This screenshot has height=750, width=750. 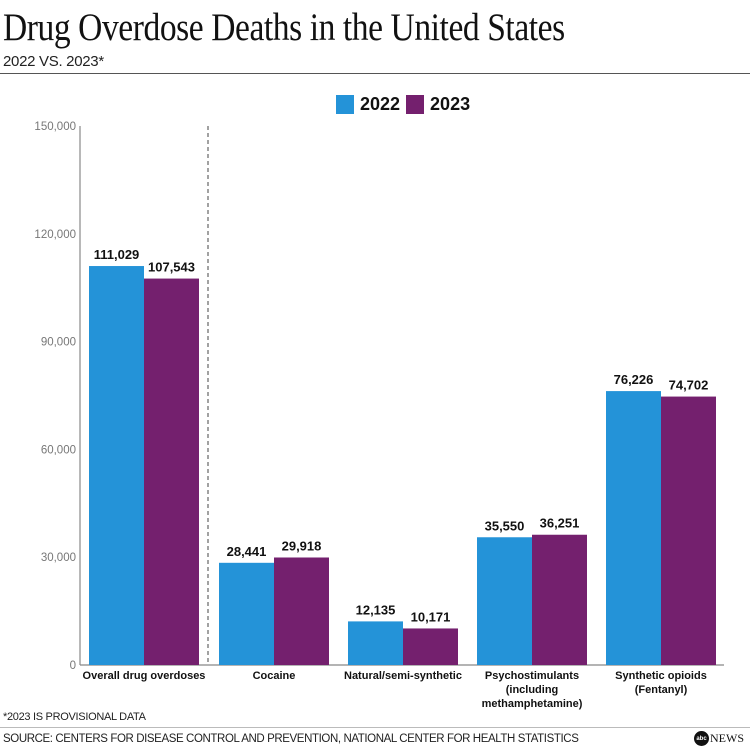 What do you see at coordinates (144, 676) in the screenshot?
I see `x-tick-label: Overall drug overdoses` at bounding box center [144, 676].